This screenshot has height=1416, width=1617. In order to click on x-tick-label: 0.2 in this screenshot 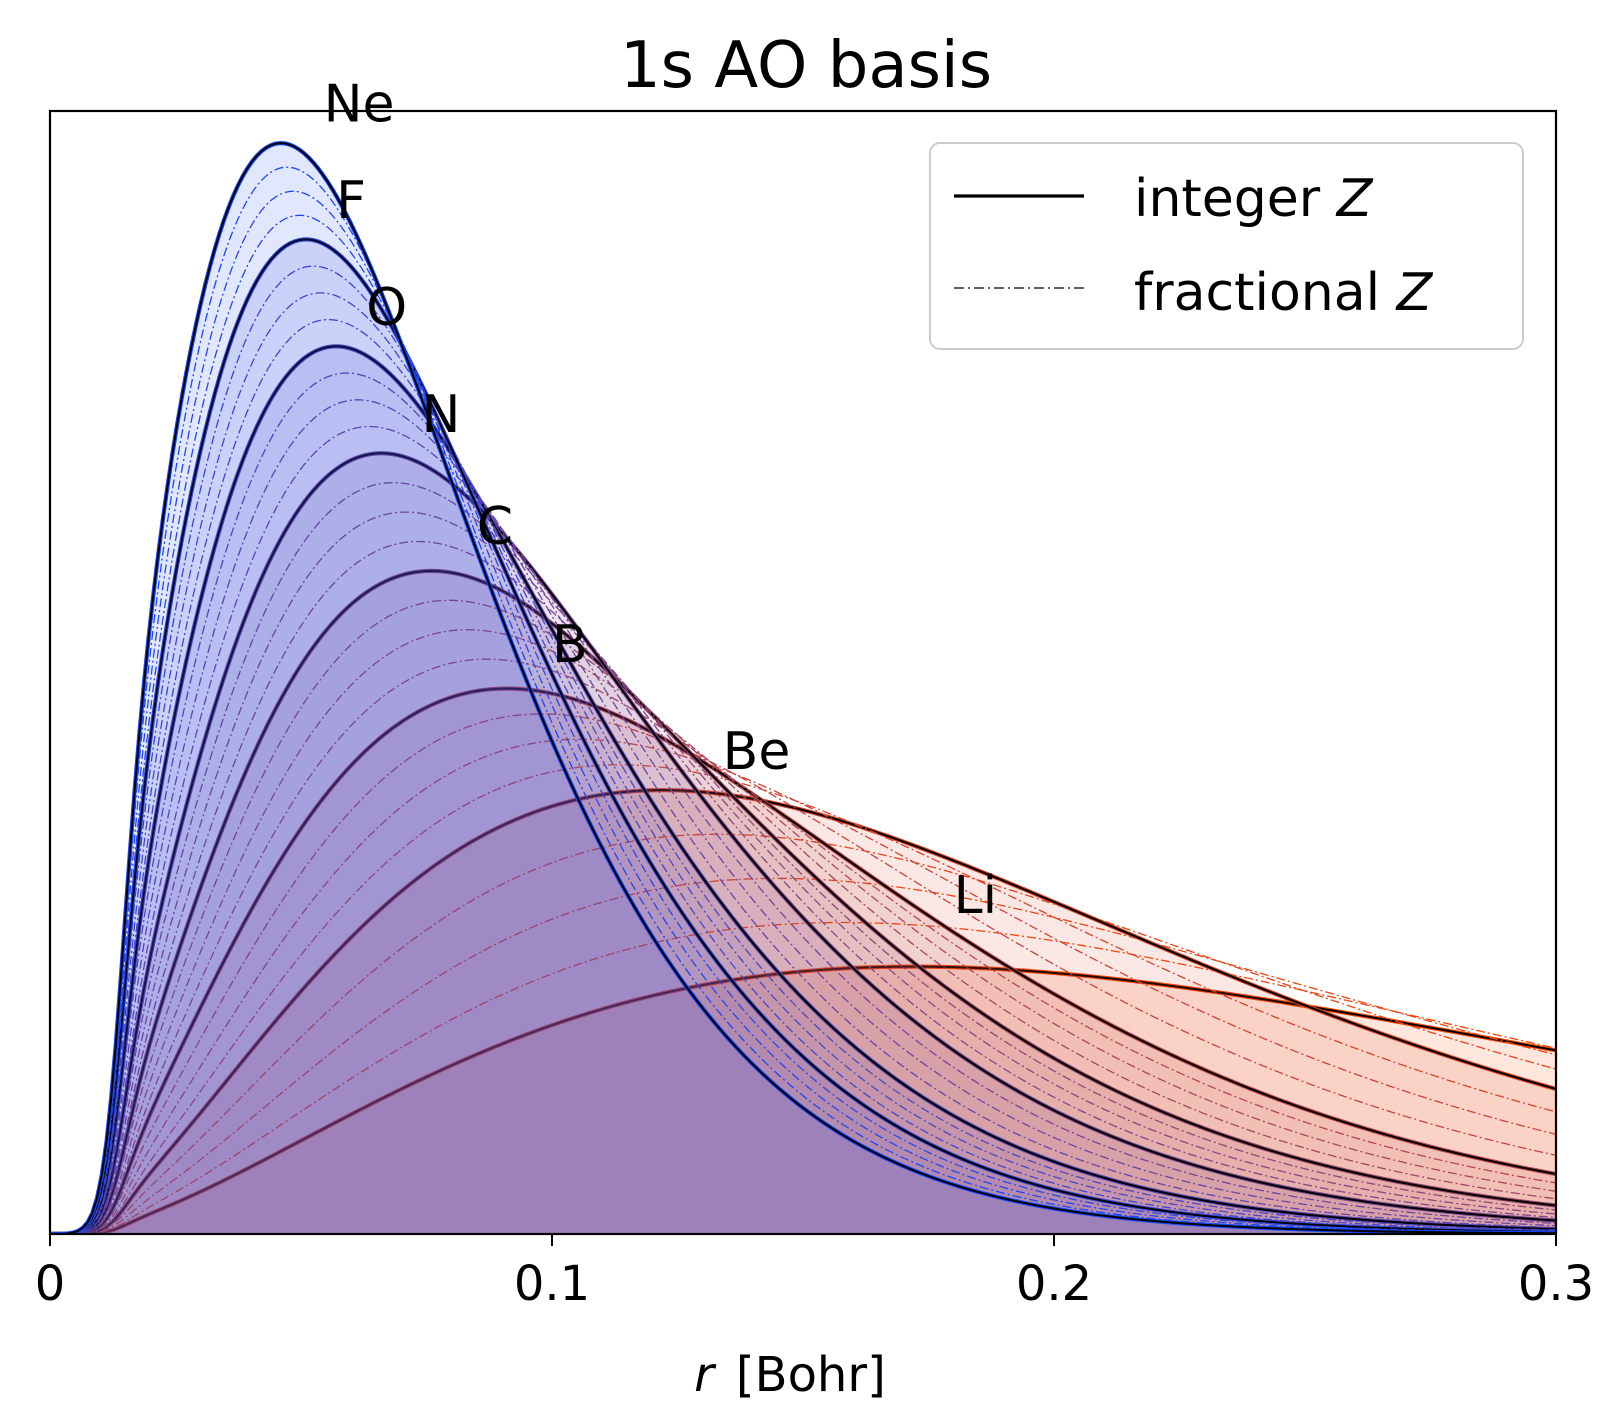, I will do `click(1054, 1284)`.